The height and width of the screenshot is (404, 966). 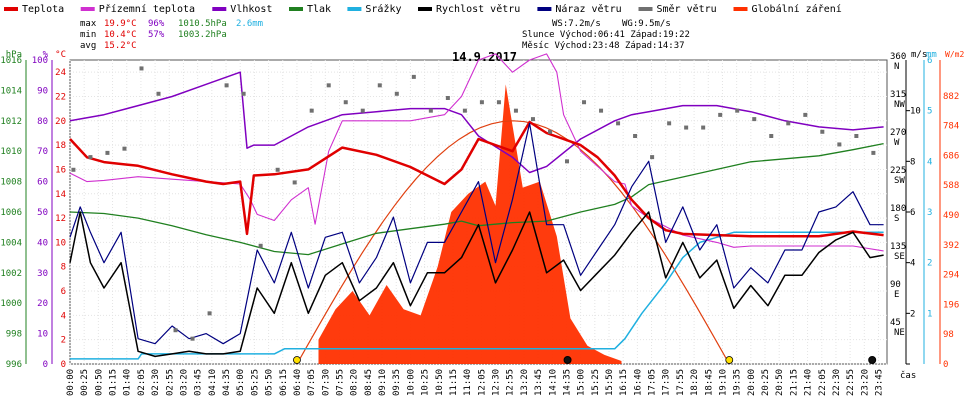 What do you see at coordinates (929, 314) in the screenshot?
I see `tick-label-mm: 1` at bounding box center [929, 314].